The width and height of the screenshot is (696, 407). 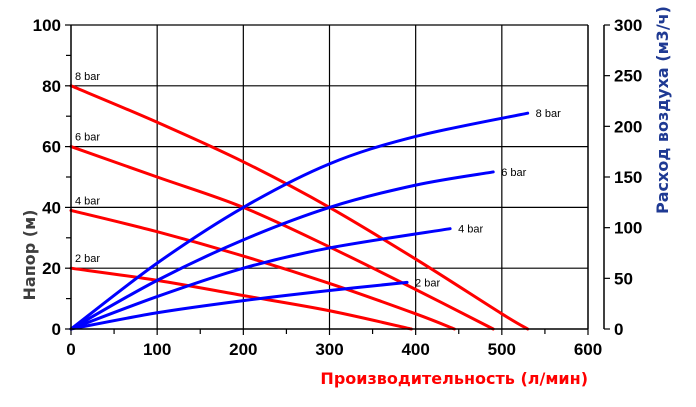 I want to click on y2-axis-title: Расход воздуха (м3/ч), so click(x=662, y=110).